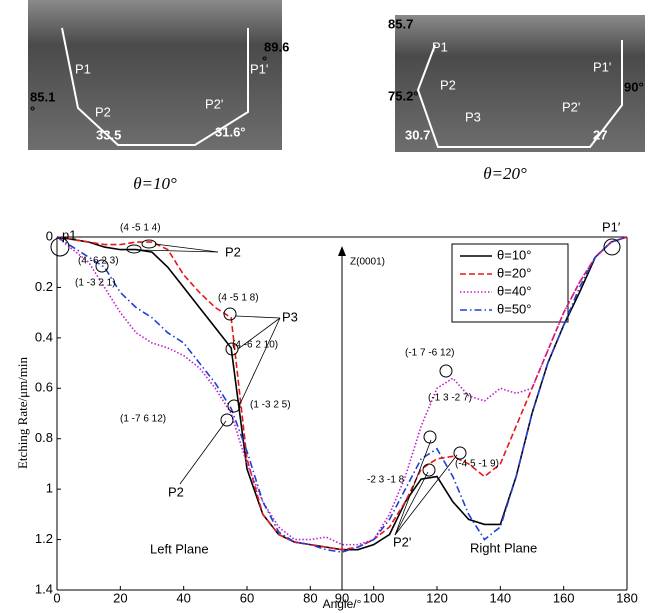  What do you see at coordinates (342, 251) in the screenshot?
I see `arrow-head` at bounding box center [342, 251].